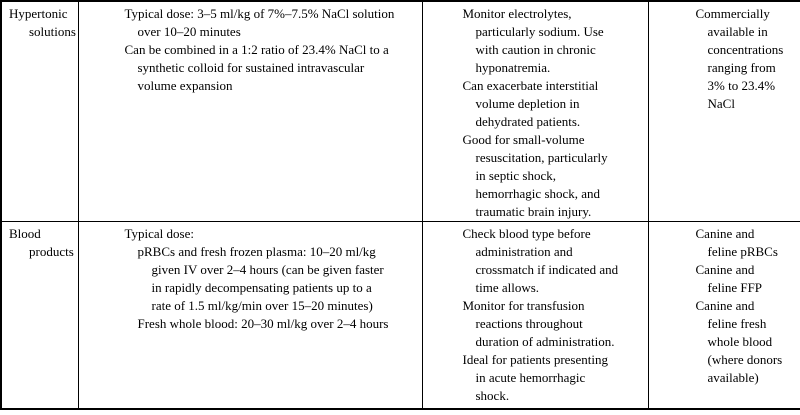  Describe the element at coordinates (721, 103) in the screenshot. I see `cell-line: NaCl` at that location.